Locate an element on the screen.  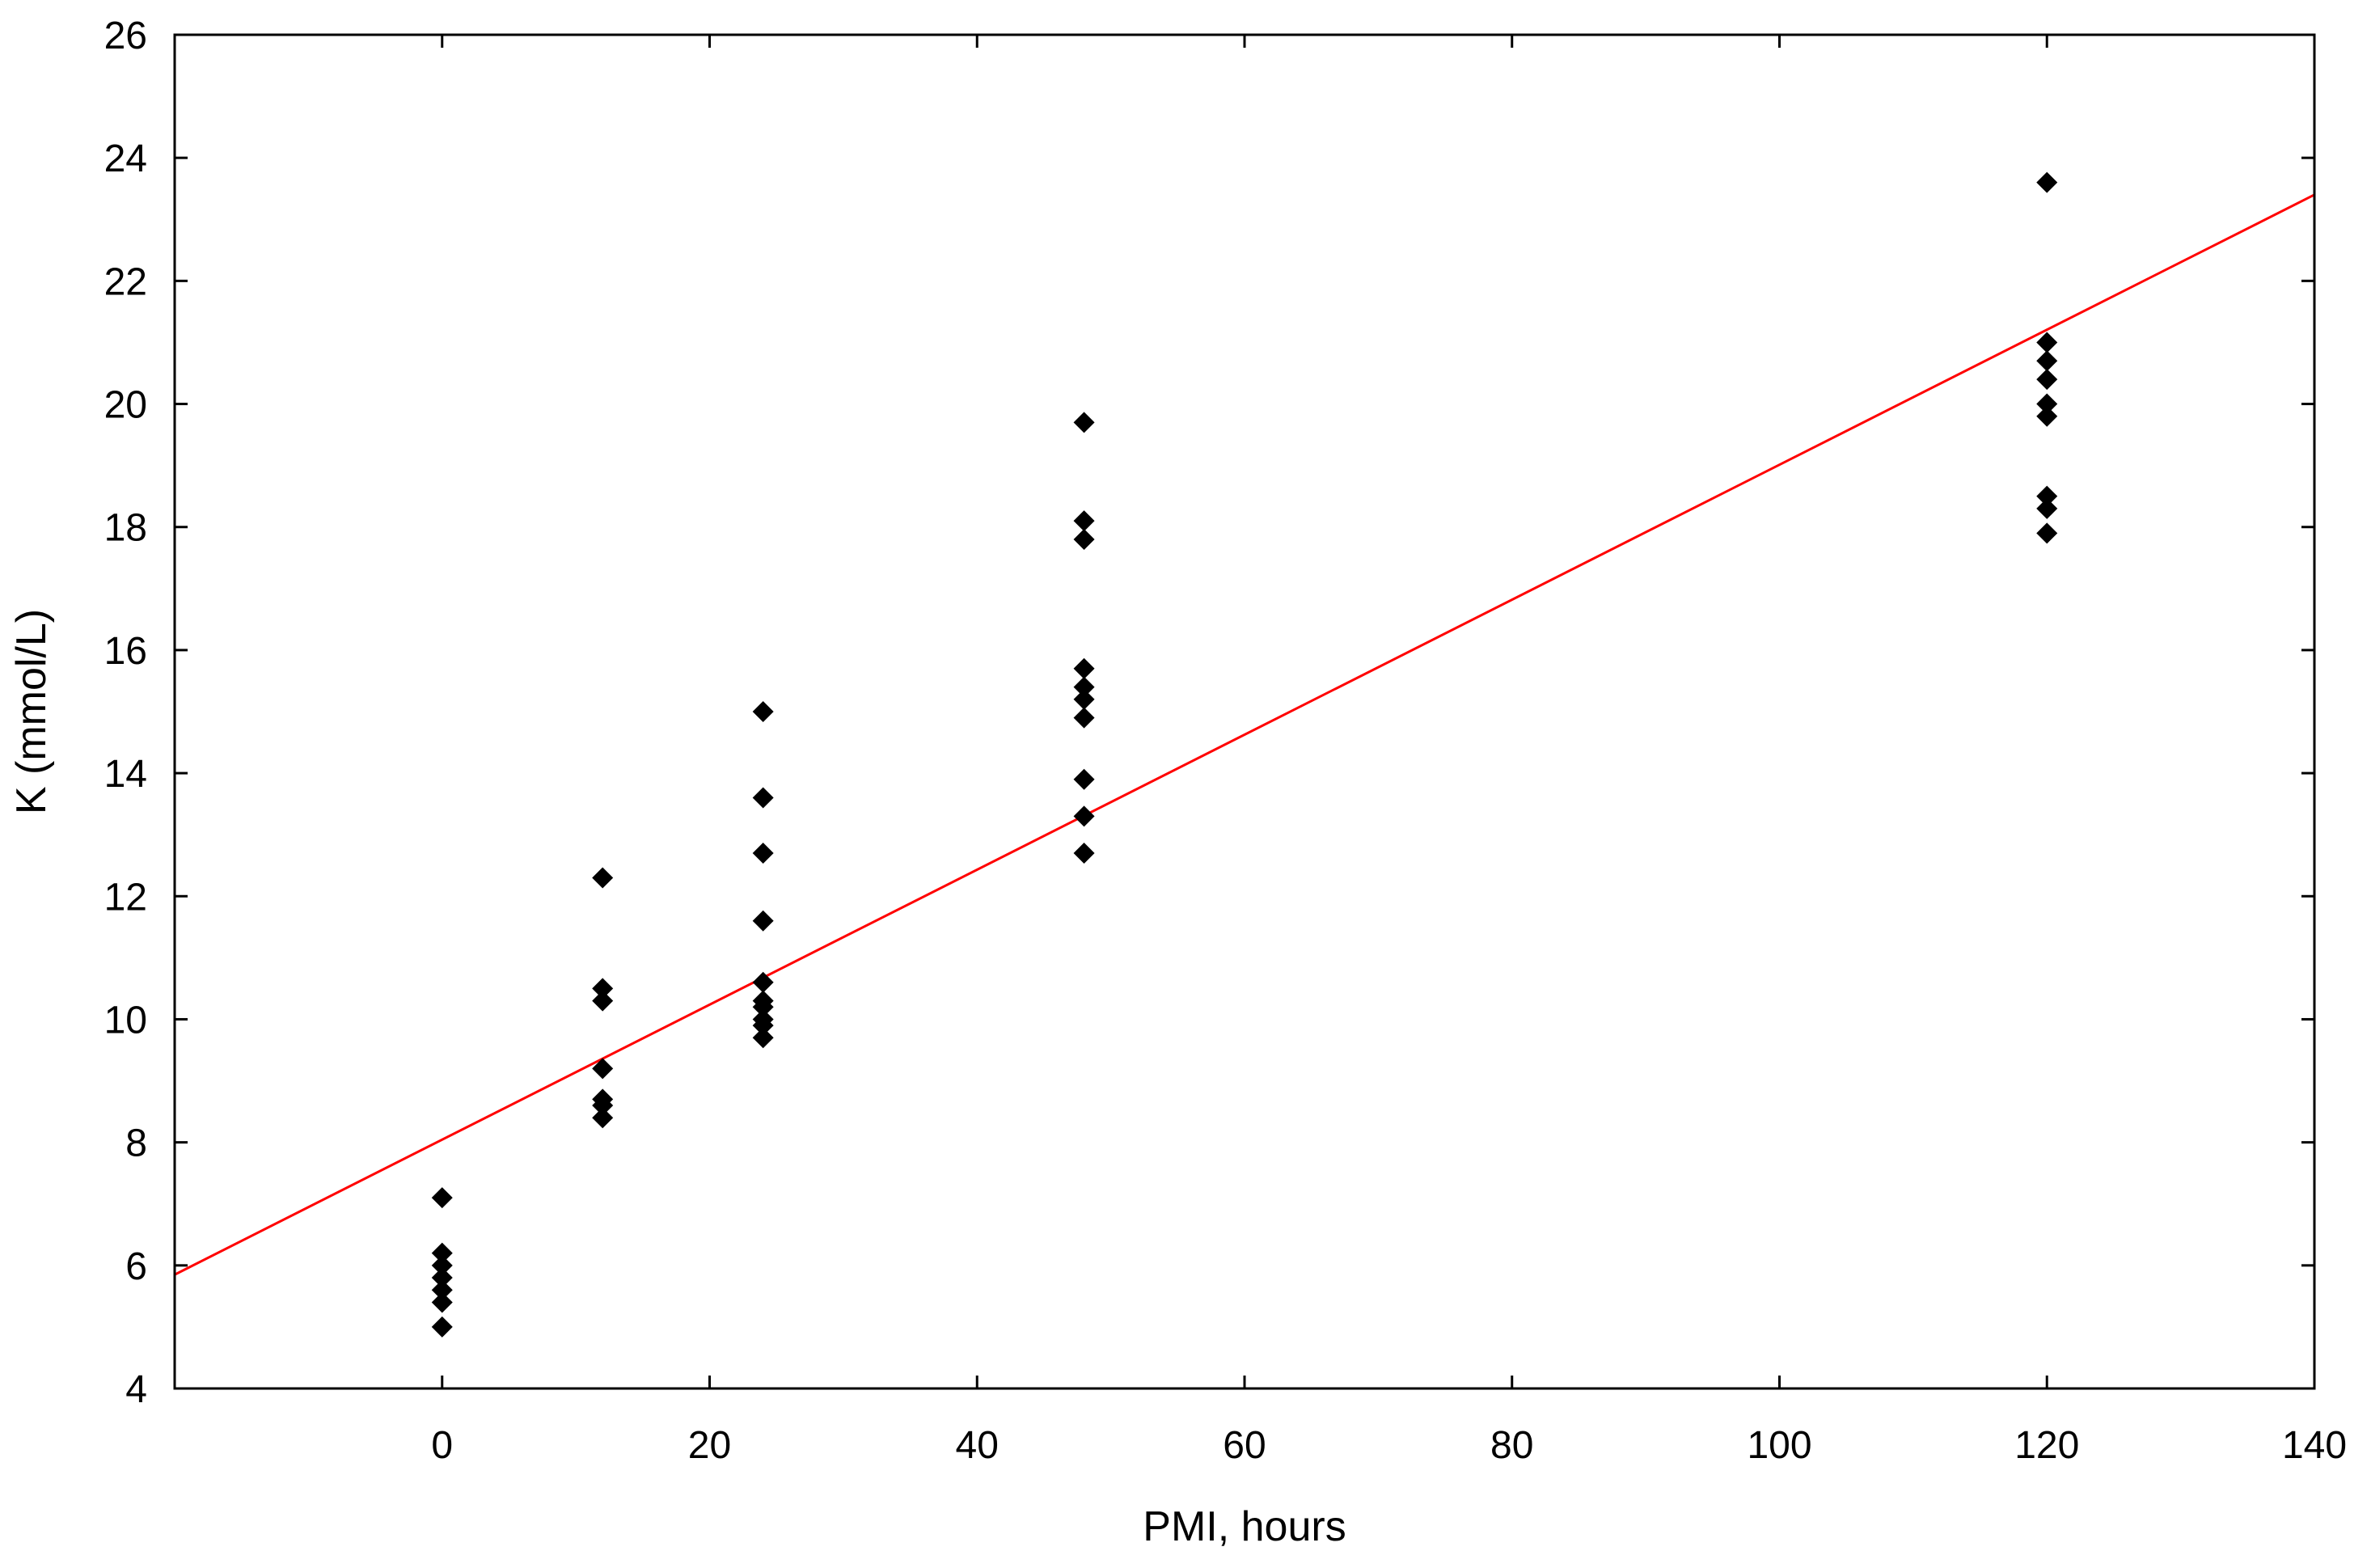
y-tick-label: 22 is located at coordinates (125, 281).